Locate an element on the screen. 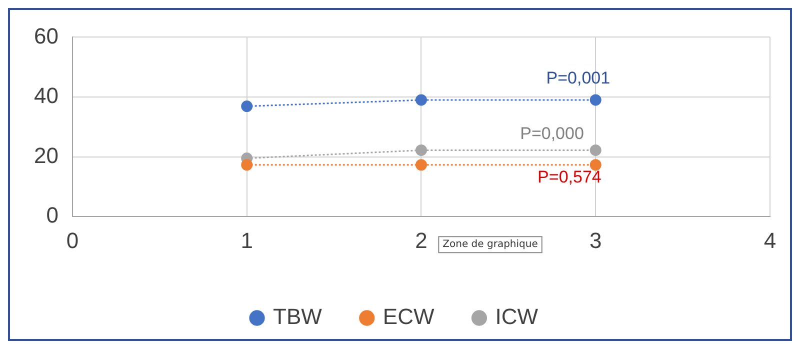  y-tick-label: 60 is located at coordinates (46, 35).